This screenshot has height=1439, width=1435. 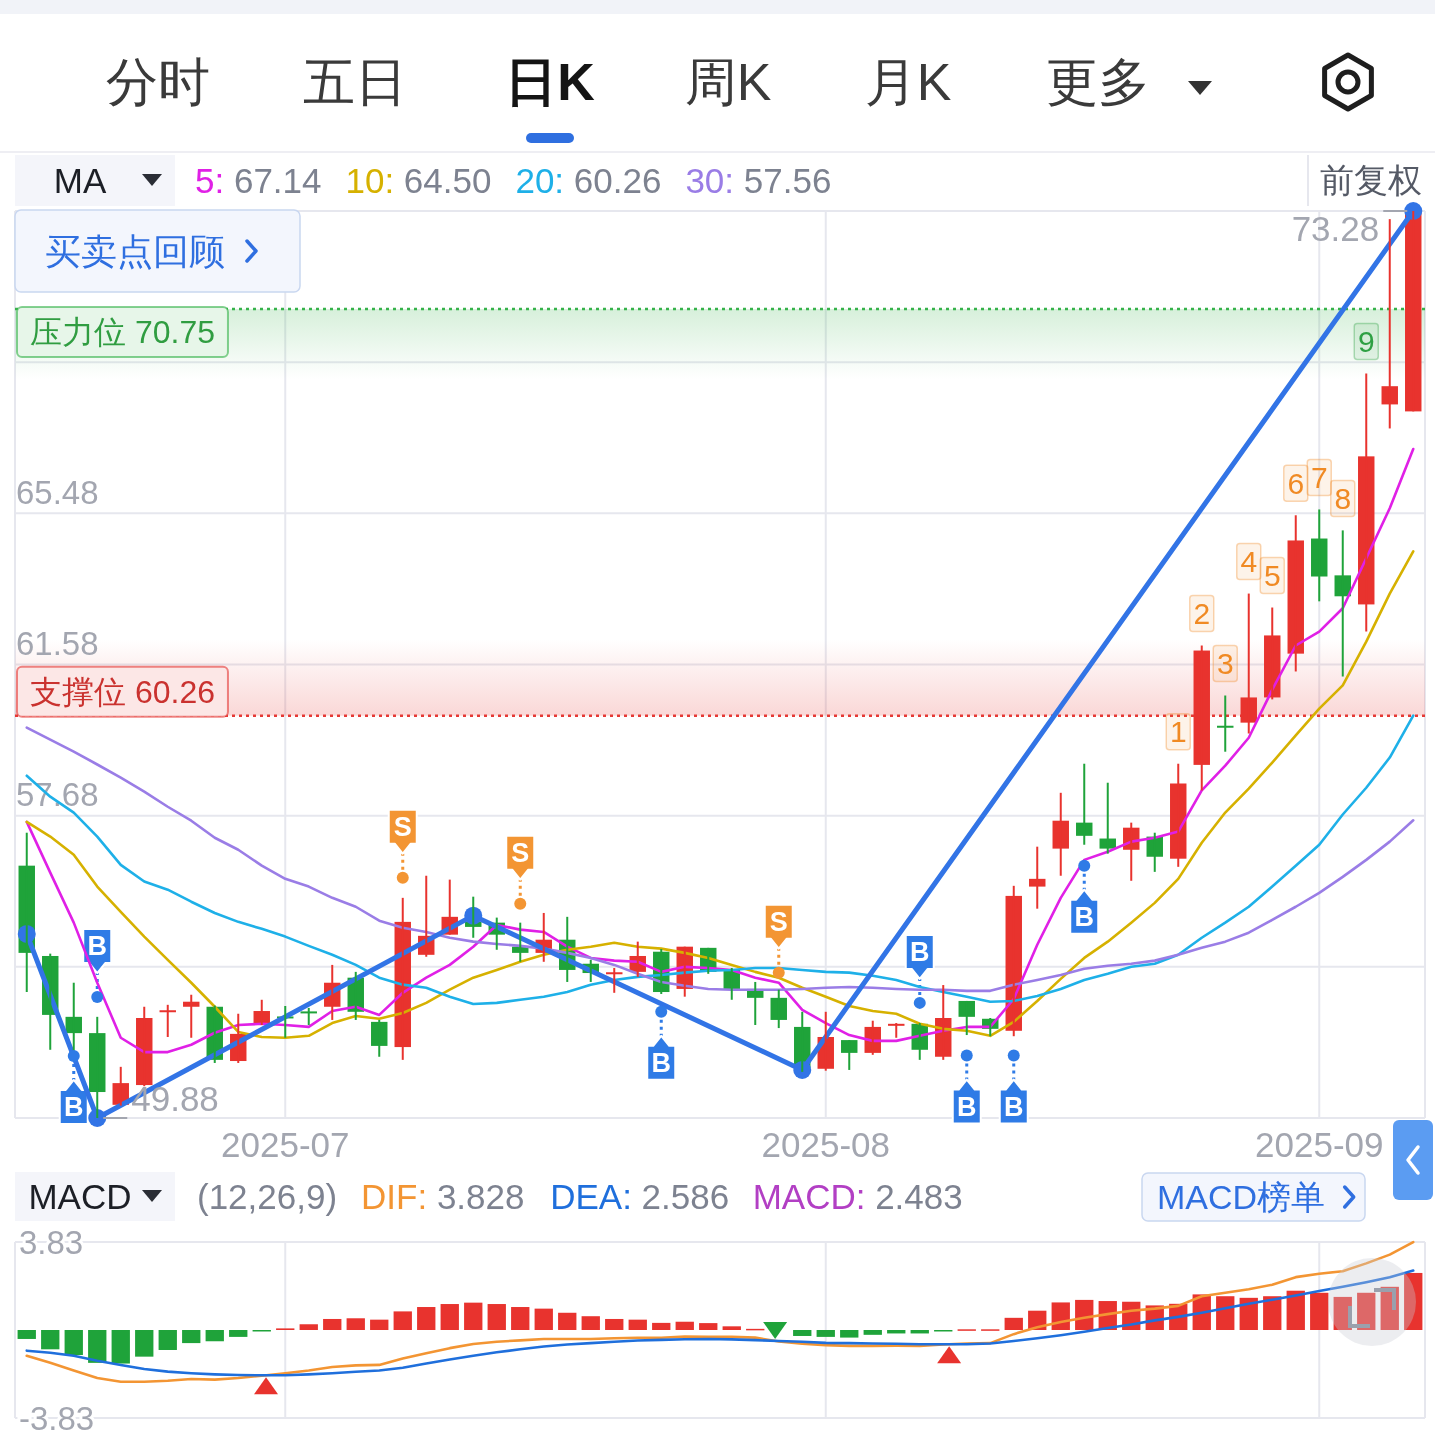 What do you see at coordinates (122, 691) in the screenshot?
I see `ref-line-label: 支撑位 60.26` at bounding box center [122, 691].